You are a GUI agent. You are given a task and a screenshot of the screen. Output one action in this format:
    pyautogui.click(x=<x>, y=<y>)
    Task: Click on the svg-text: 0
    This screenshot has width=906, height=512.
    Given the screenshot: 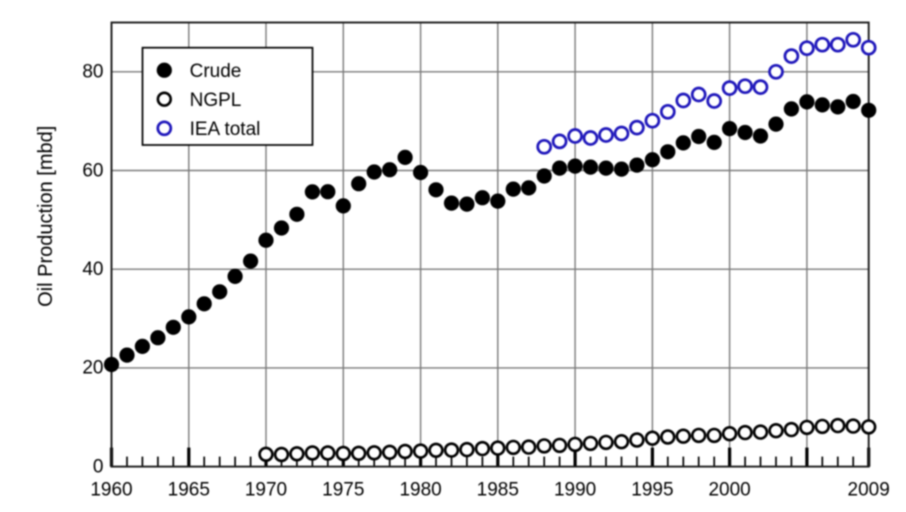 What is the action you would take?
    pyautogui.click(x=98, y=466)
    